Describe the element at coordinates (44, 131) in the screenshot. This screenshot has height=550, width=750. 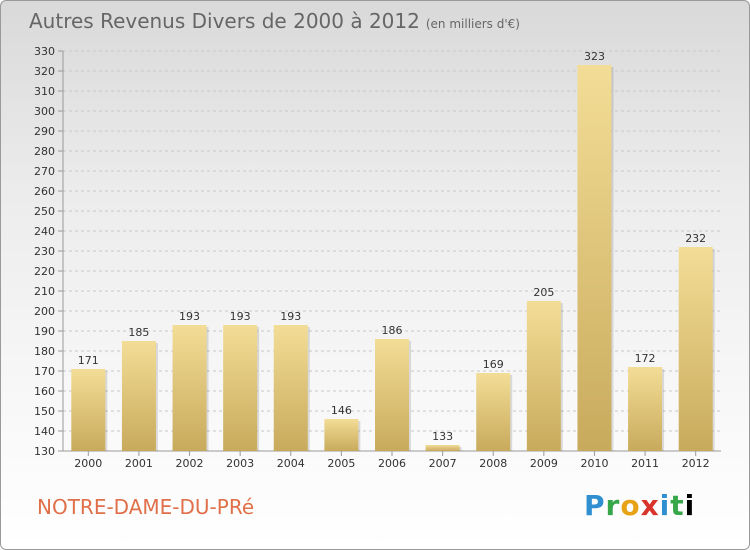
I see `y-tick-label: 290` at that location.